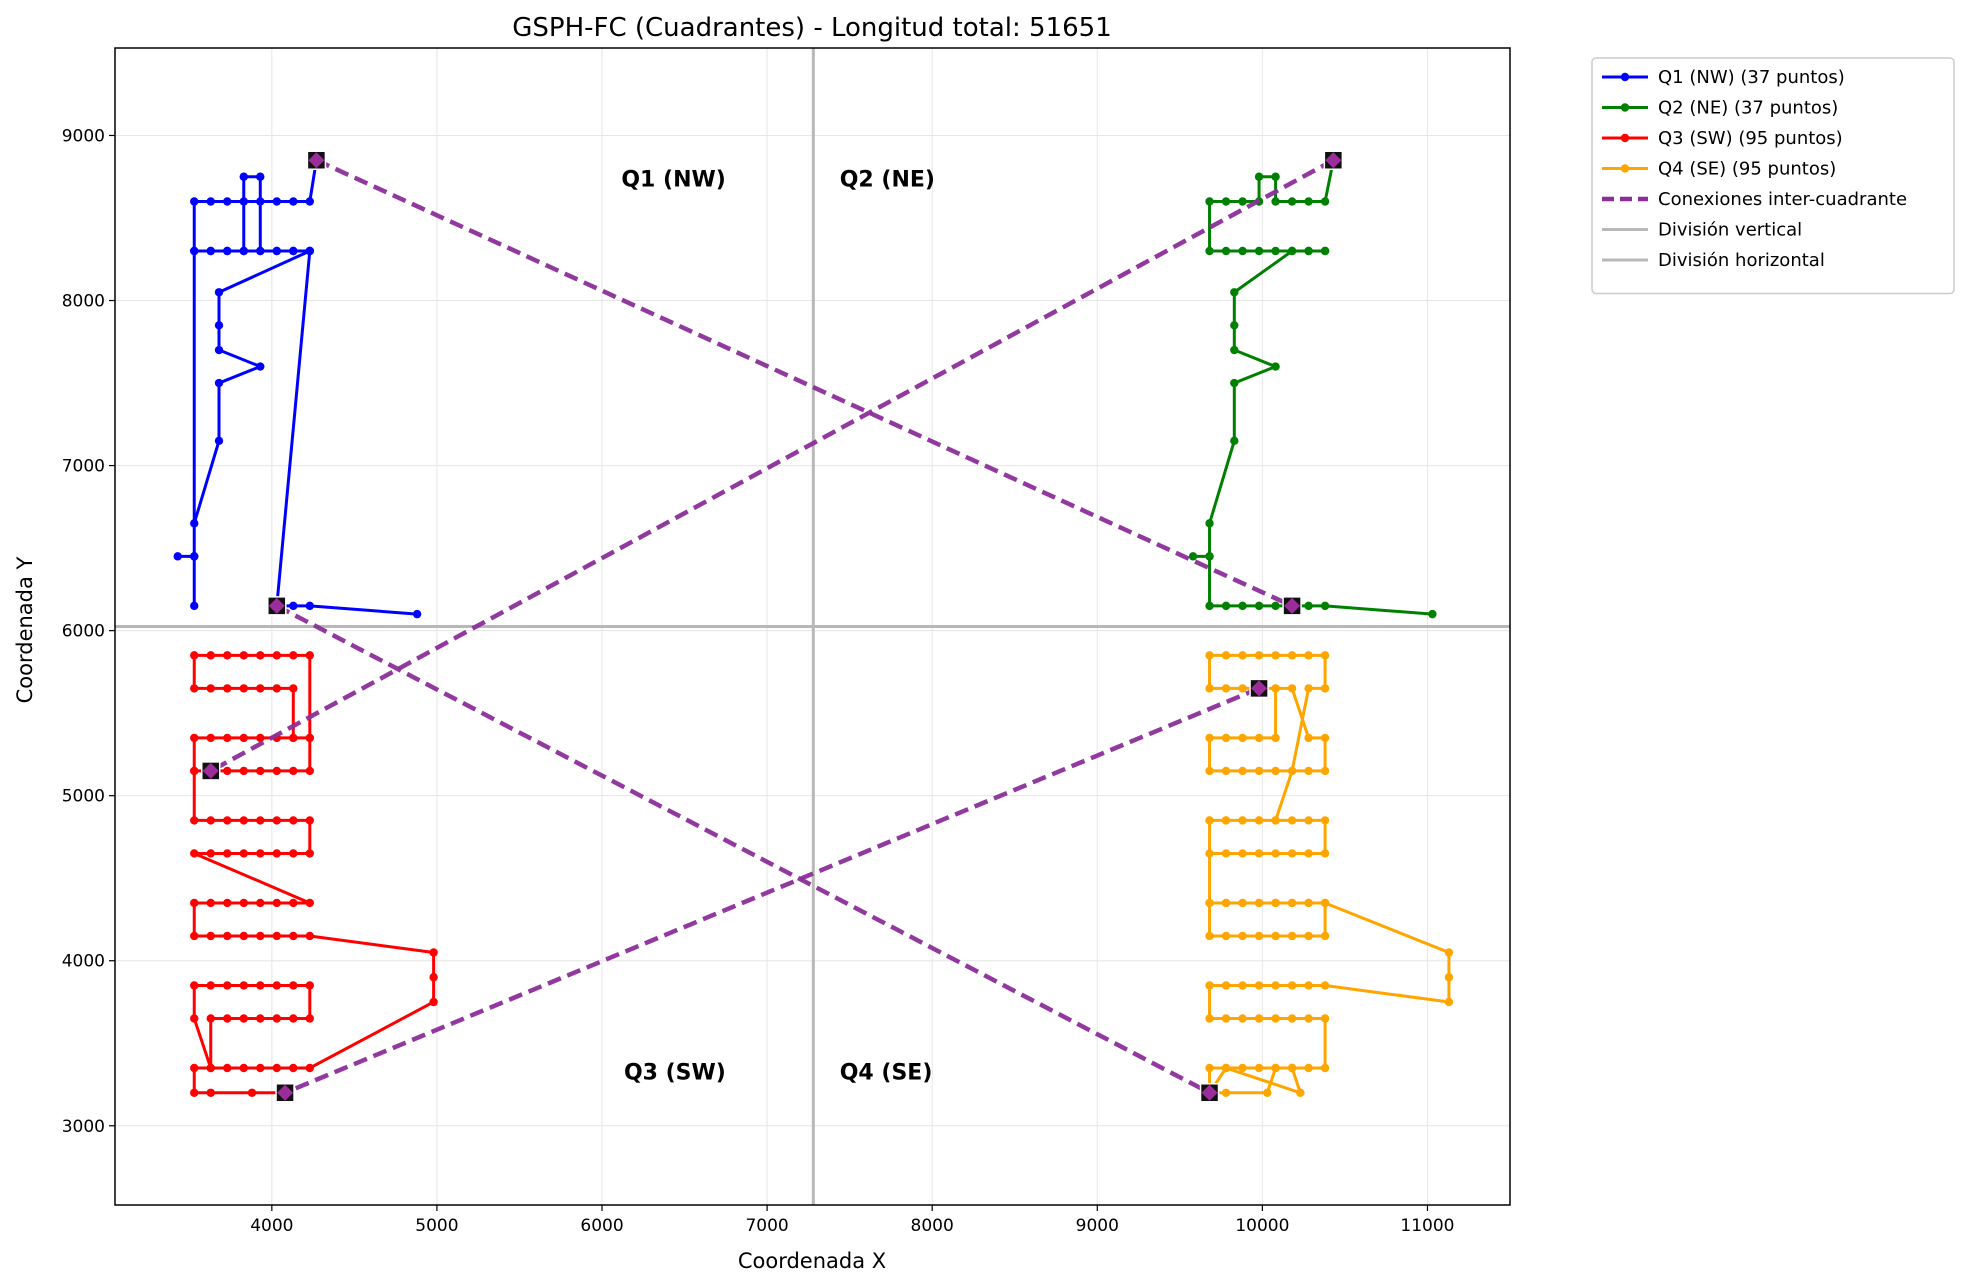 The height and width of the screenshot is (1286, 1968). I want to click on endpoint-diamond-marker, so click(1209, 1092).